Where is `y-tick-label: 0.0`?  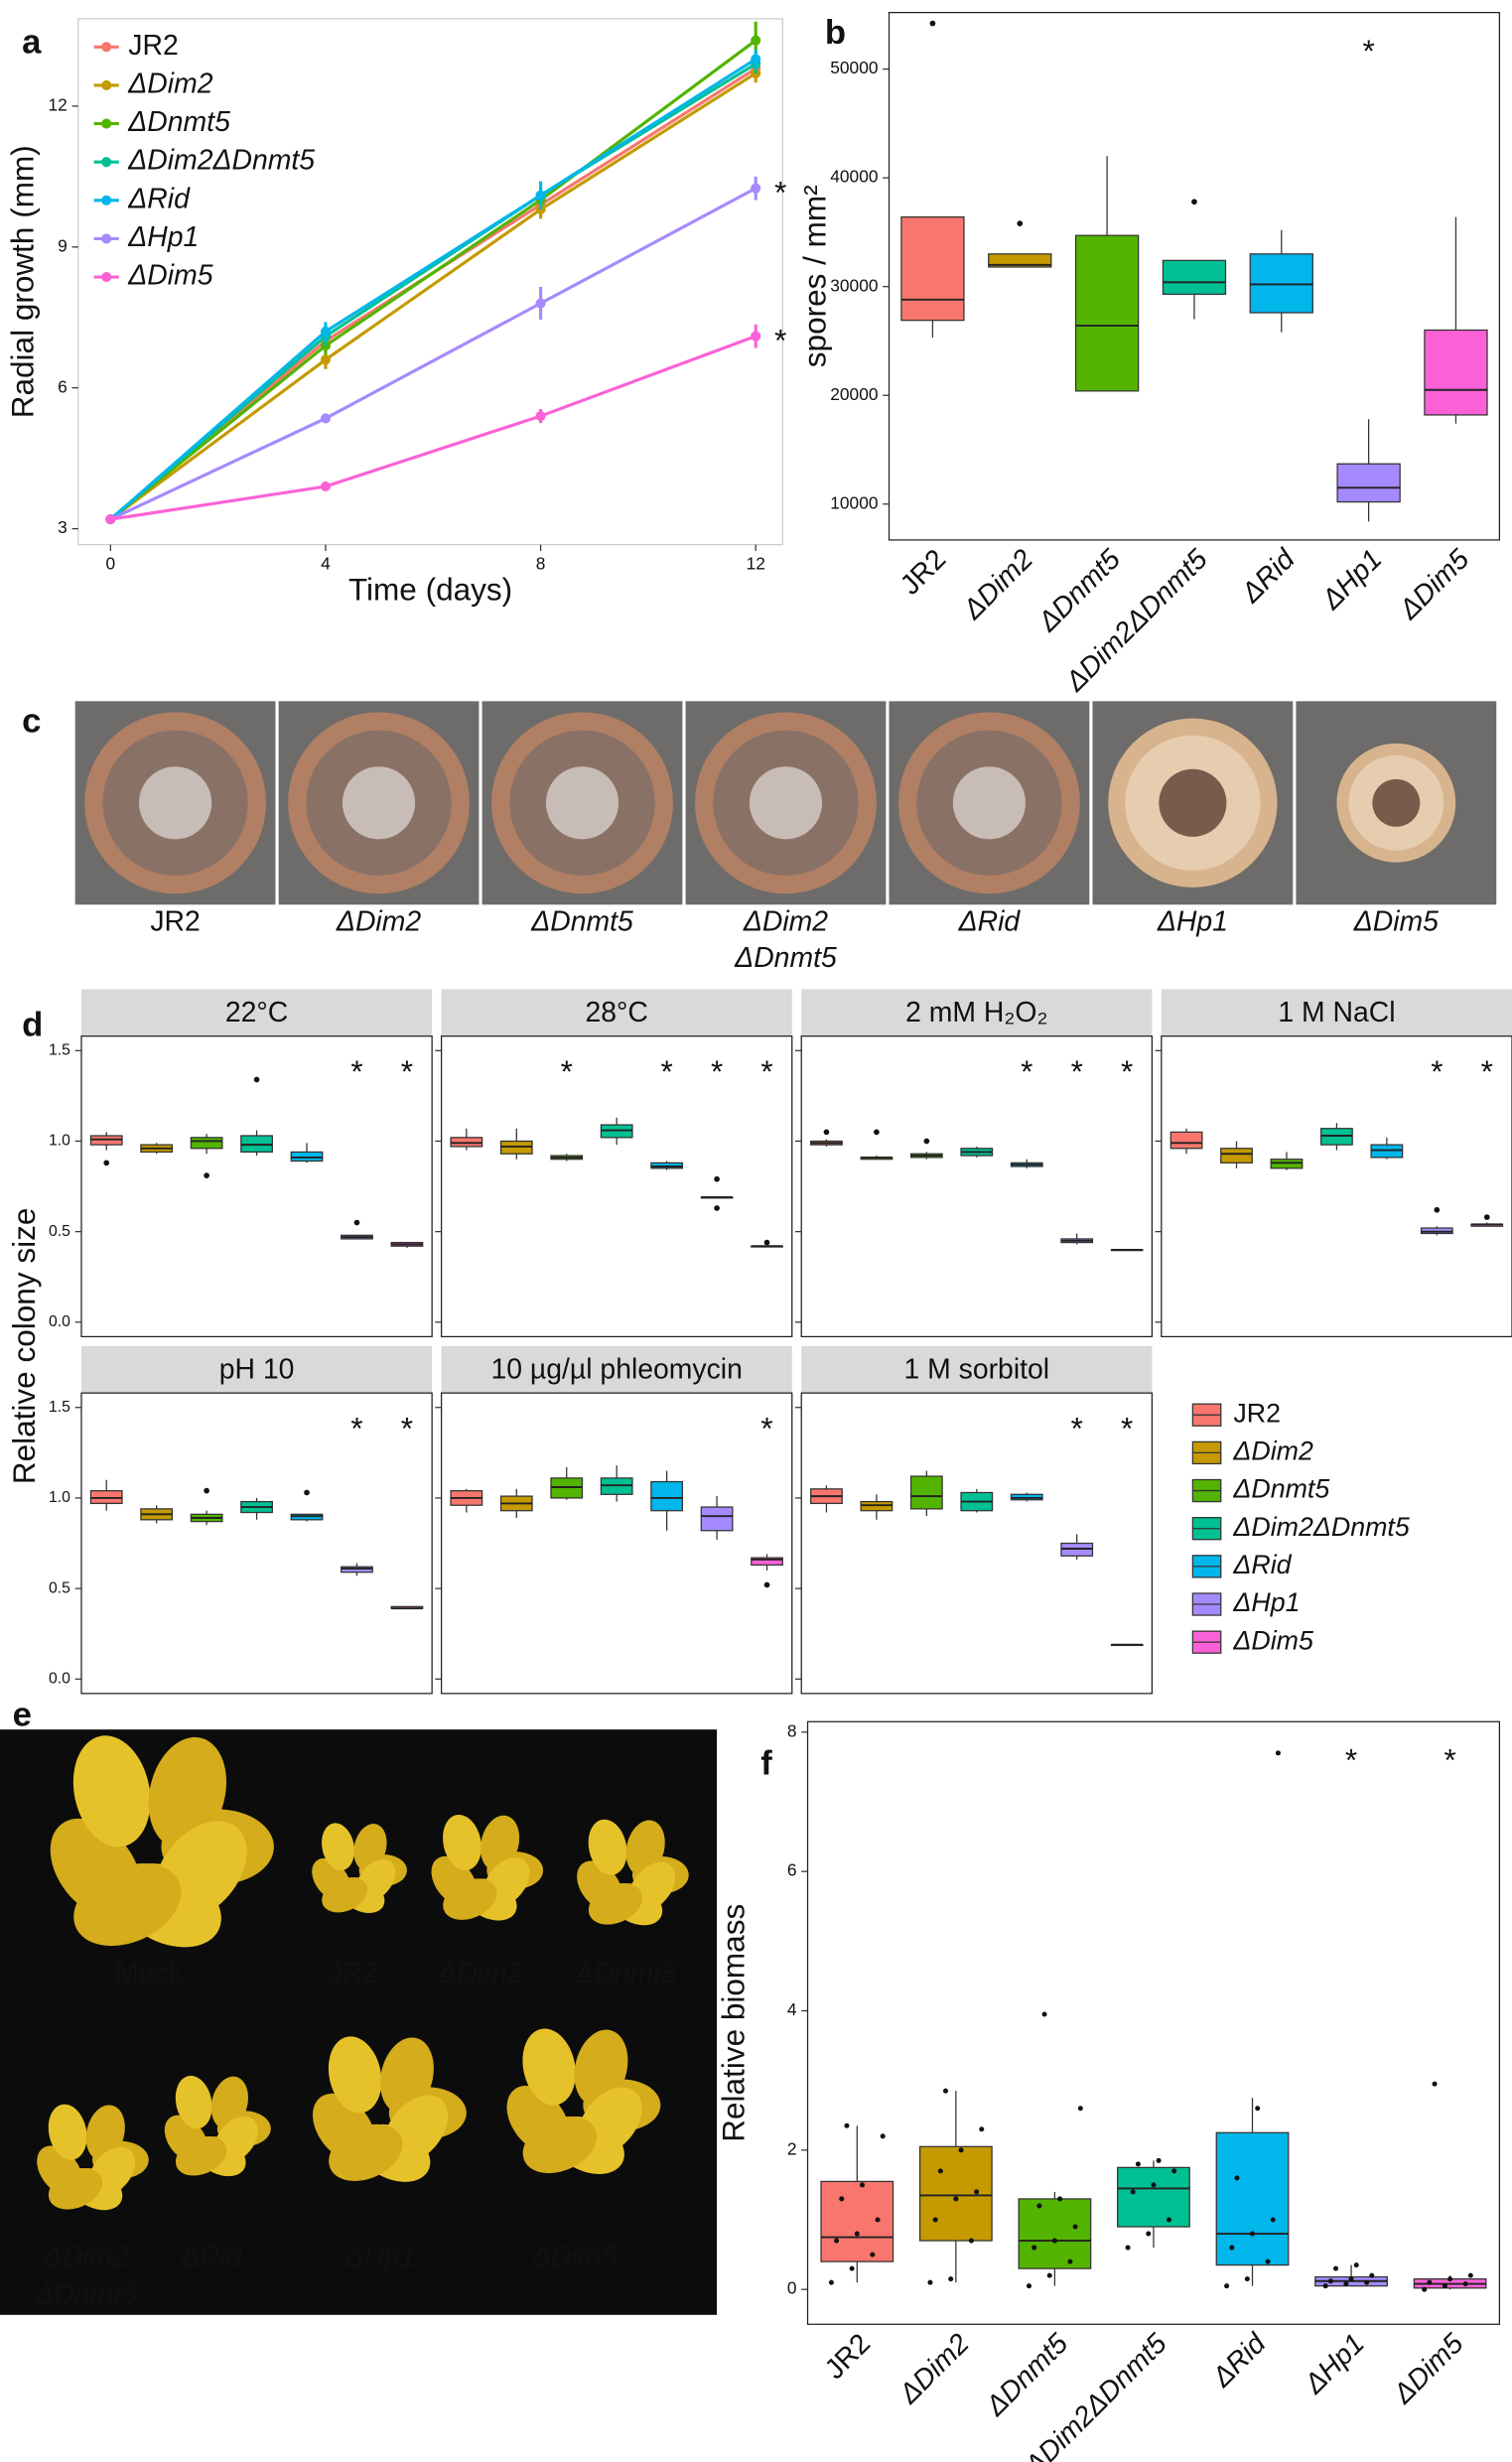
y-tick-label: 0.0 is located at coordinates (59, 1678).